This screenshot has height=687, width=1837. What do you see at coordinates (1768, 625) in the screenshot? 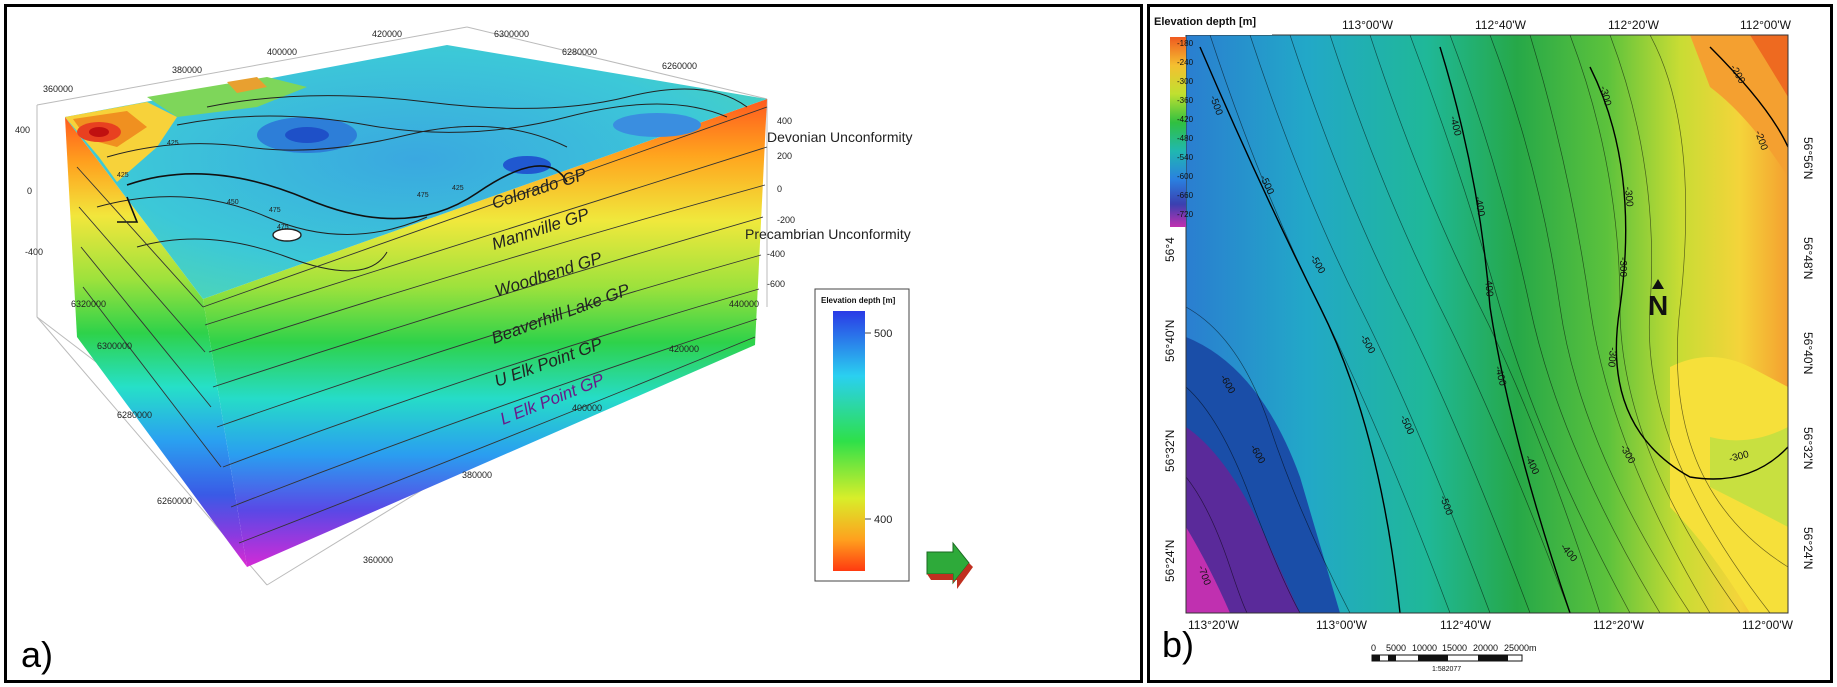
I see `bottom-lon-label: 112°00'W` at bounding box center [1768, 625].